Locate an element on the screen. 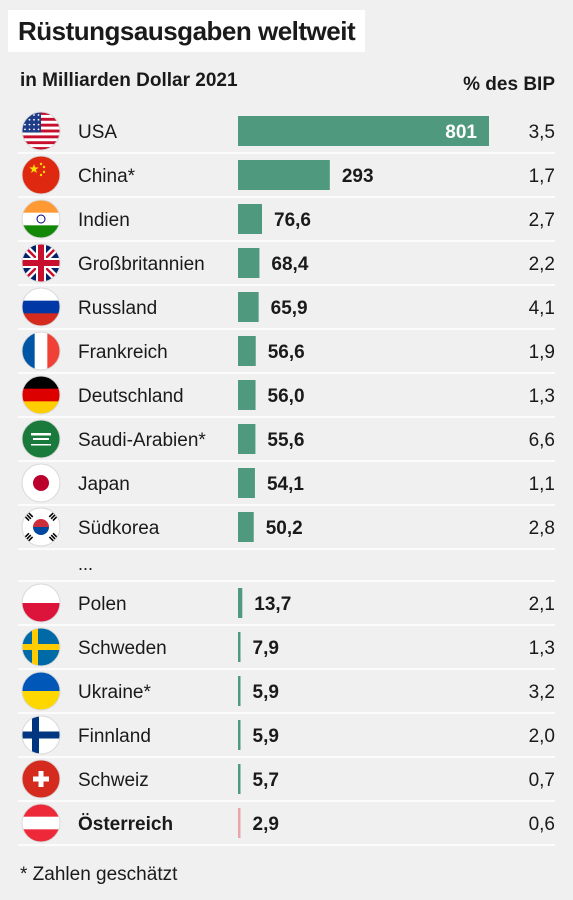  usa-flag-icon is located at coordinates (41, 131).